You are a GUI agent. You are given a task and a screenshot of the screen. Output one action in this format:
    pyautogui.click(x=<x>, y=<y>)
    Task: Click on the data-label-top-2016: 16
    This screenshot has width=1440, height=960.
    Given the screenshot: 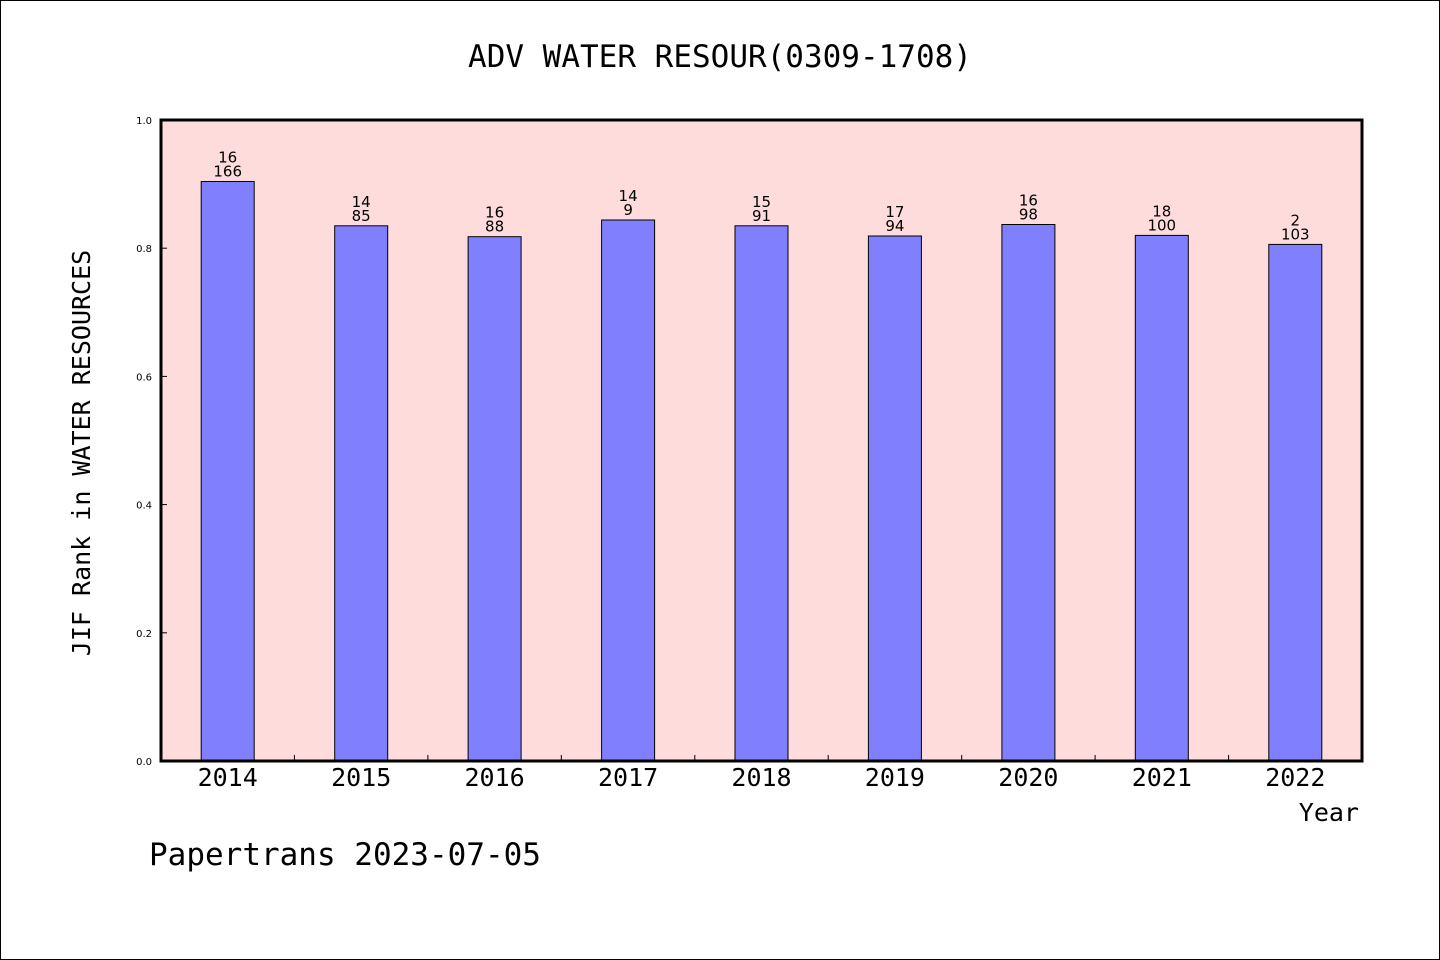 What is the action you would take?
    pyautogui.click(x=494, y=213)
    